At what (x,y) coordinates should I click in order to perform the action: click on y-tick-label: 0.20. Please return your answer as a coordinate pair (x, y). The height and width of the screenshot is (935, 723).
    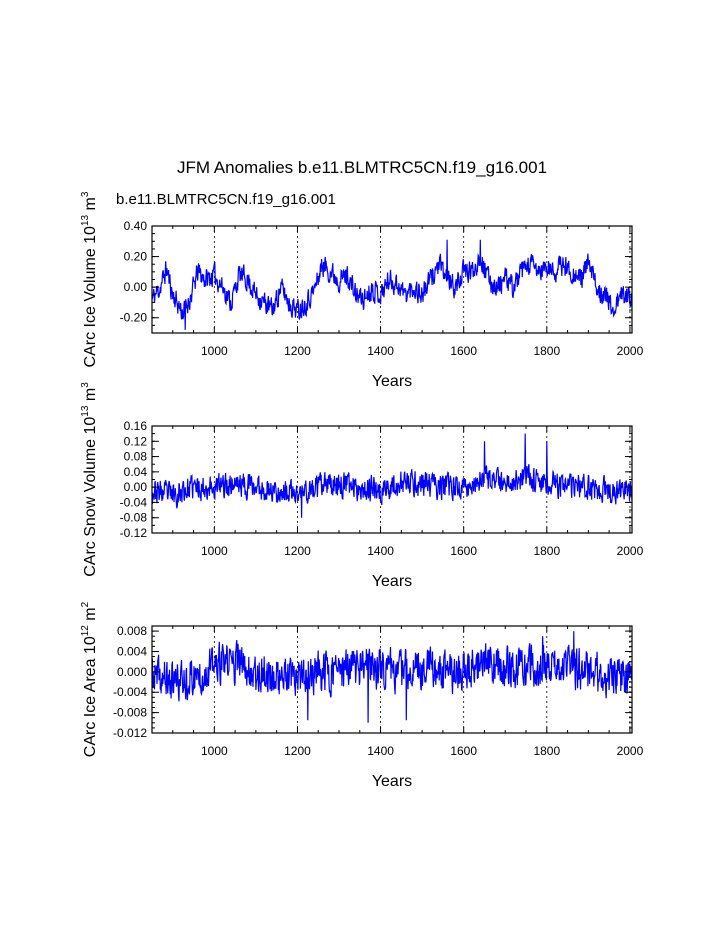
    Looking at the image, I should click on (136, 257).